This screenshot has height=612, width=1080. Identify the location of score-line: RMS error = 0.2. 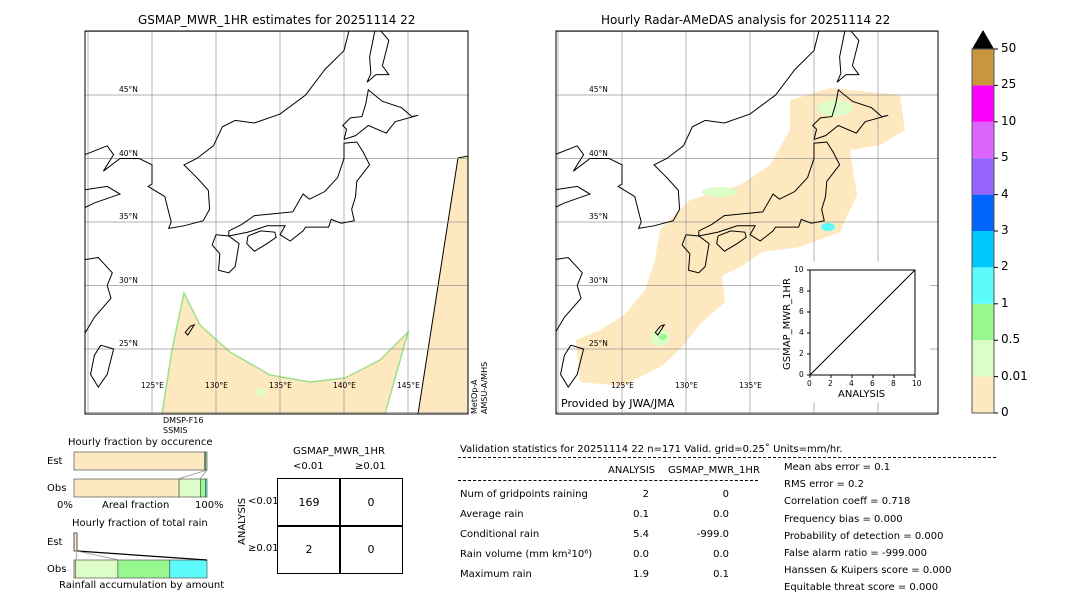
(824, 485).